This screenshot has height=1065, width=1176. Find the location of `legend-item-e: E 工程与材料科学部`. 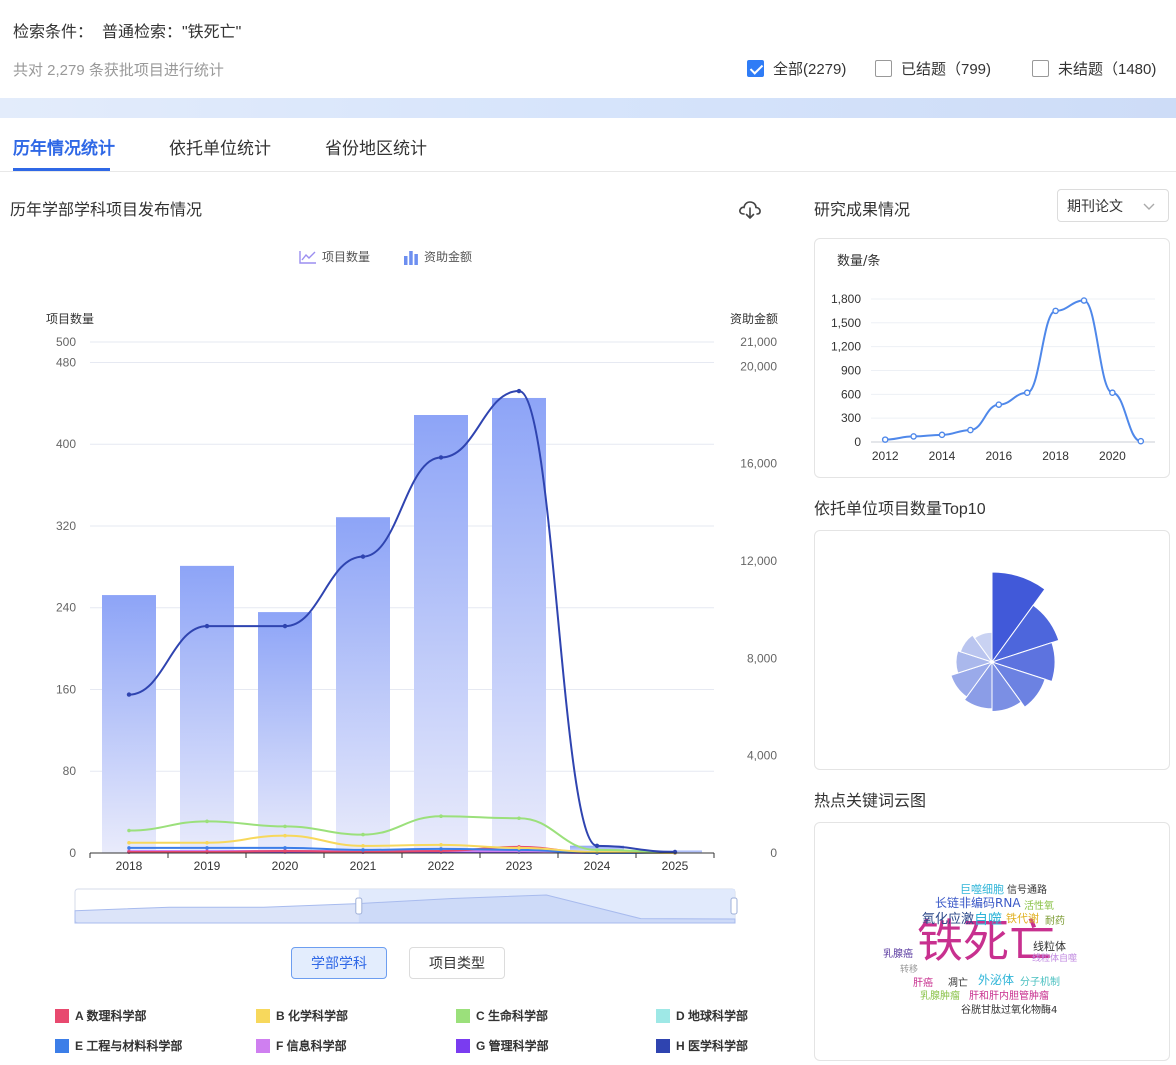

legend-item-e: E 工程与材料科学部 is located at coordinates (118, 1045).